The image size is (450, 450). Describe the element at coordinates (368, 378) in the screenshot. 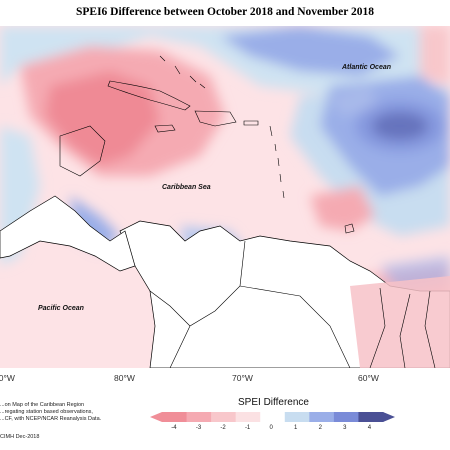

I see `lon-tick-3: 60°W` at that location.